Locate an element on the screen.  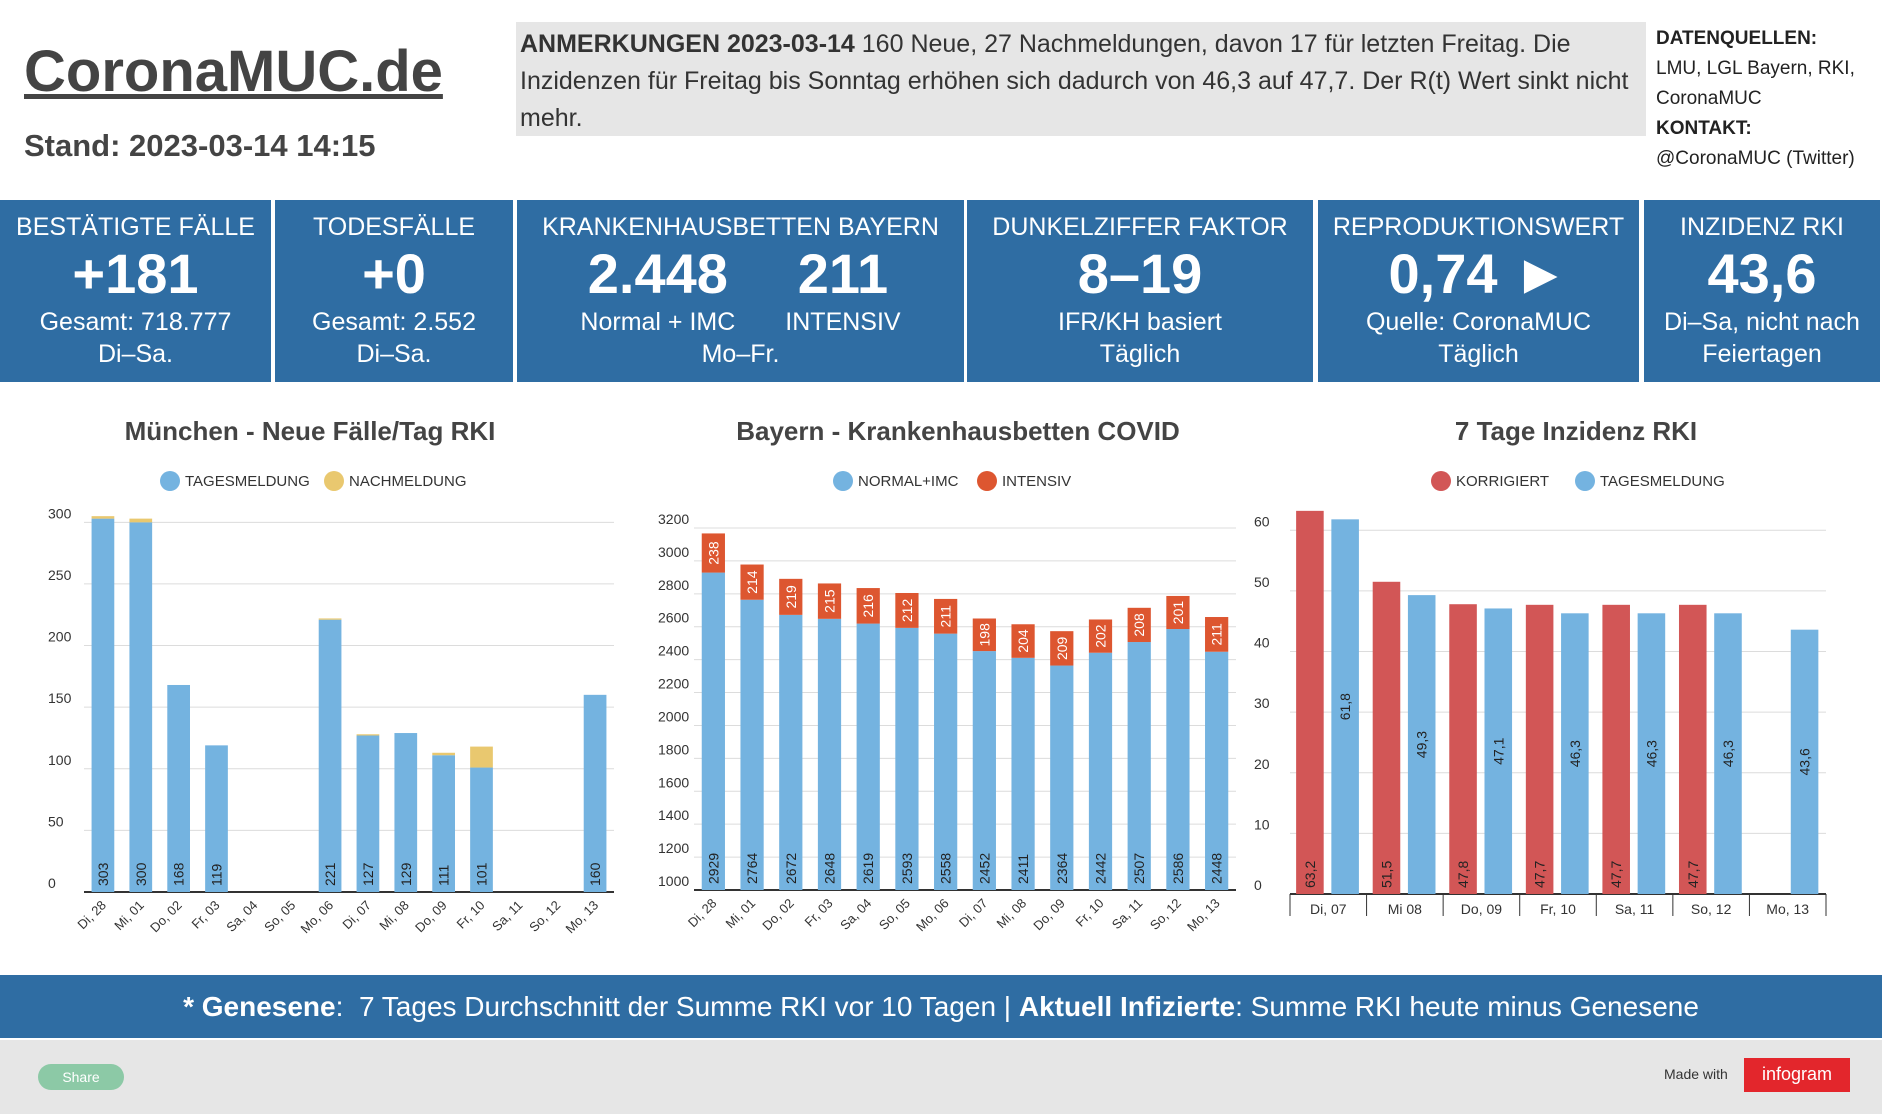
tile-title: TODESFÄLLE is located at coordinates (394, 227).